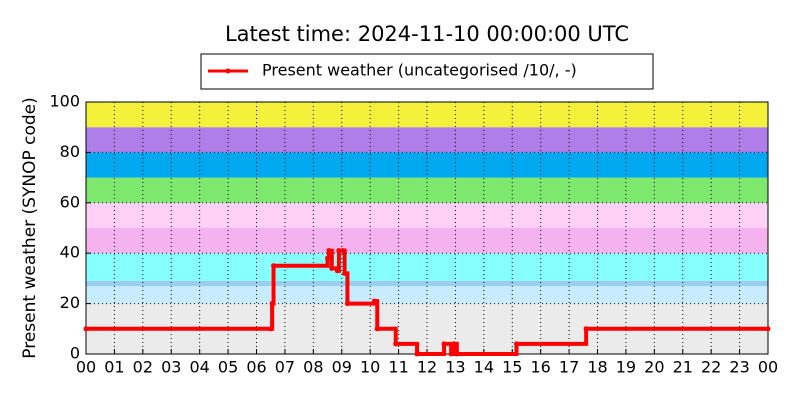  Describe the element at coordinates (398, 367) in the screenshot. I see `x-tick-label: 11` at that location.